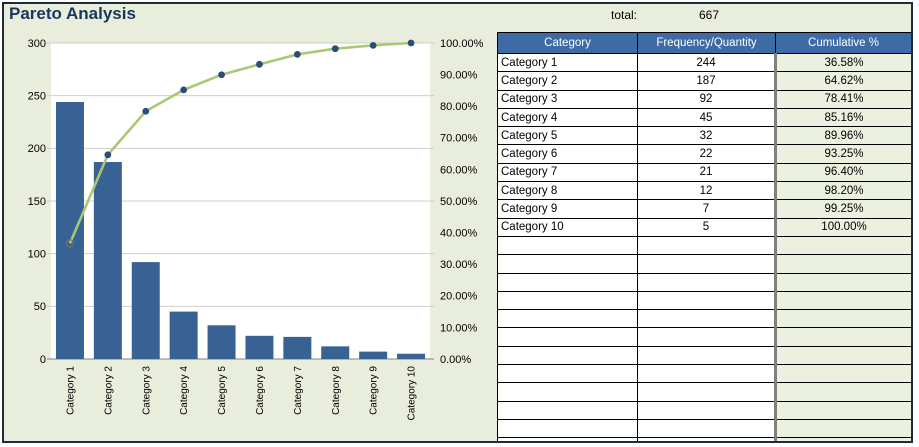 The width and height of the screenshot is (919, 447). I want to click on cell-cumulative: 96.40%, so click(842, 172).